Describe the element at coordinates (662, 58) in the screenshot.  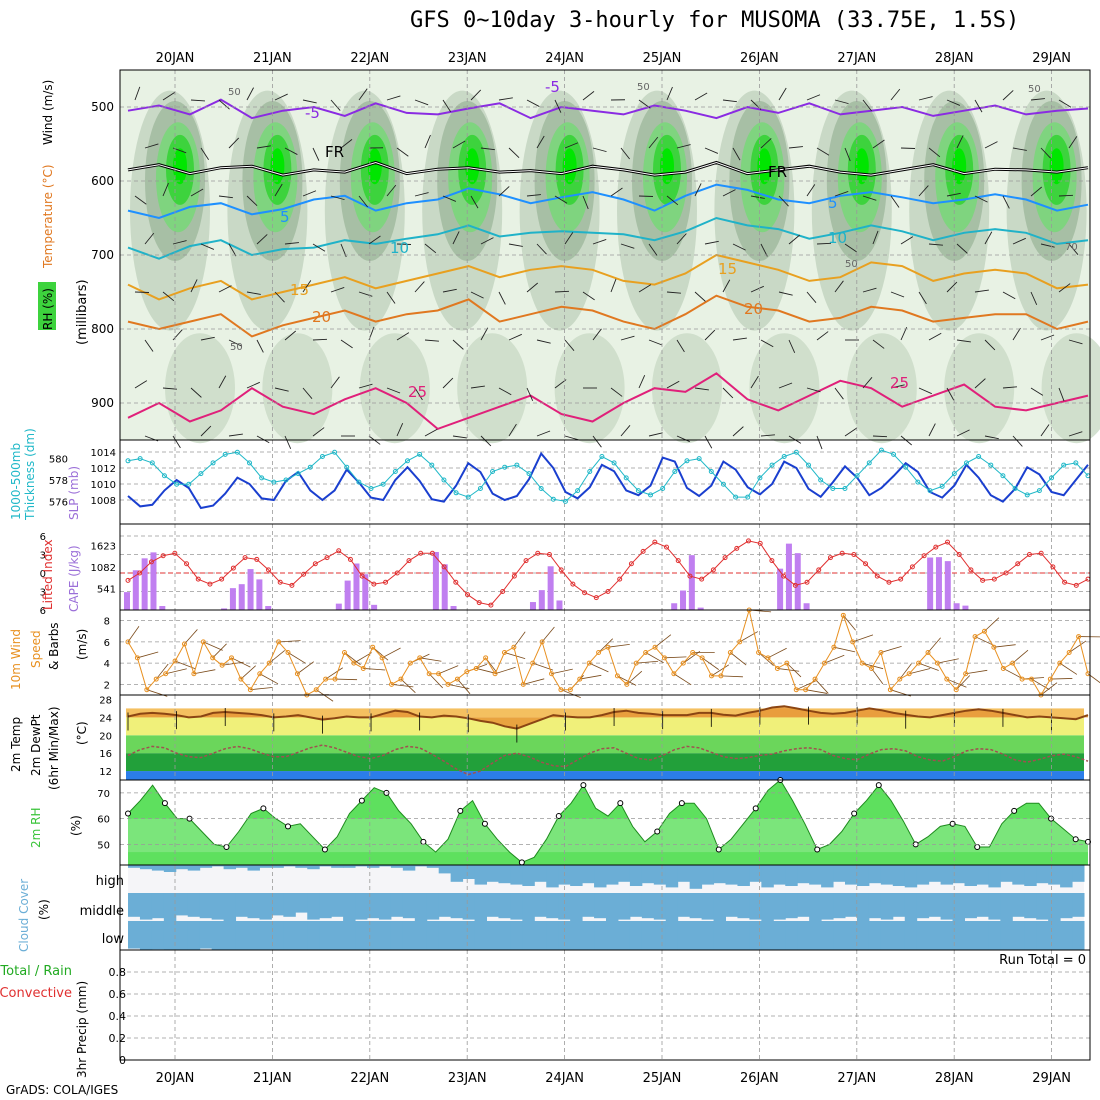
I see `date-label-top: 25JAN` at that location.